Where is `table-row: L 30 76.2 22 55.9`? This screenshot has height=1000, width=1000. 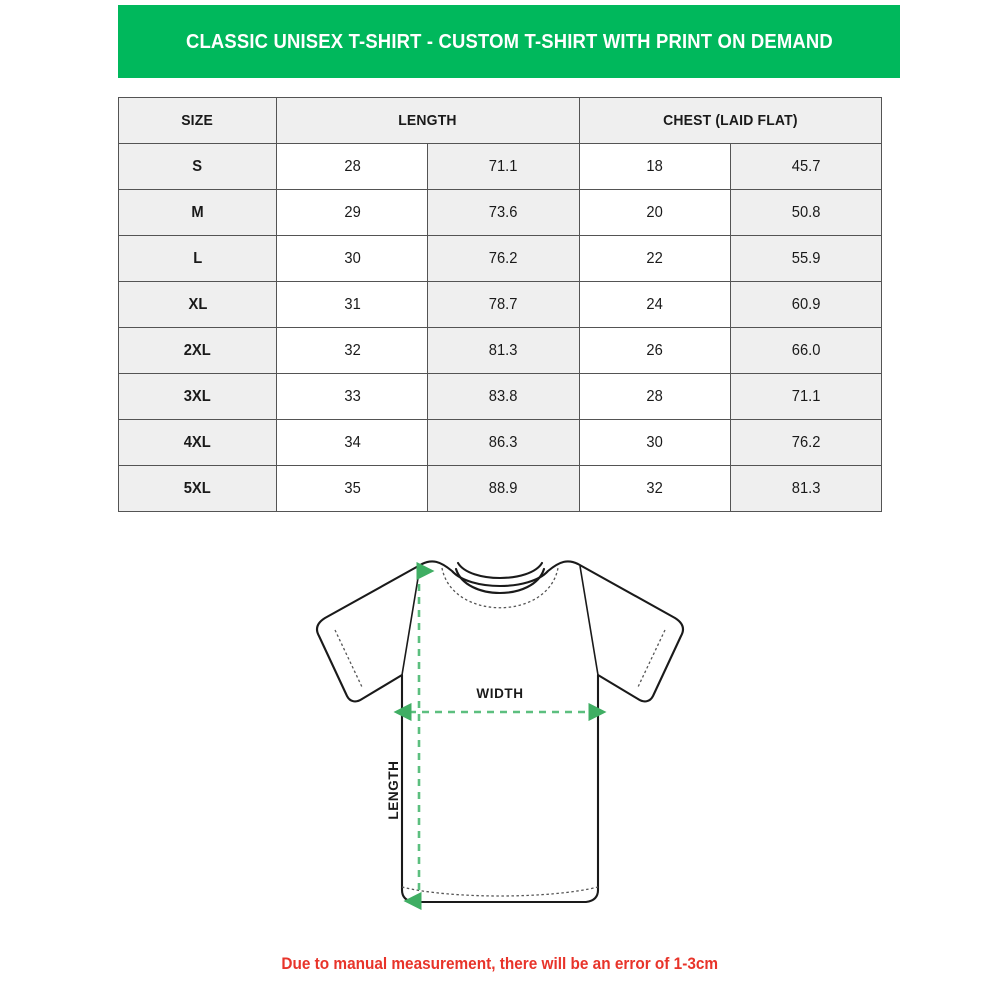 table-row: L 30 76.2 22 55.9 is located at coordinates (500, 258).